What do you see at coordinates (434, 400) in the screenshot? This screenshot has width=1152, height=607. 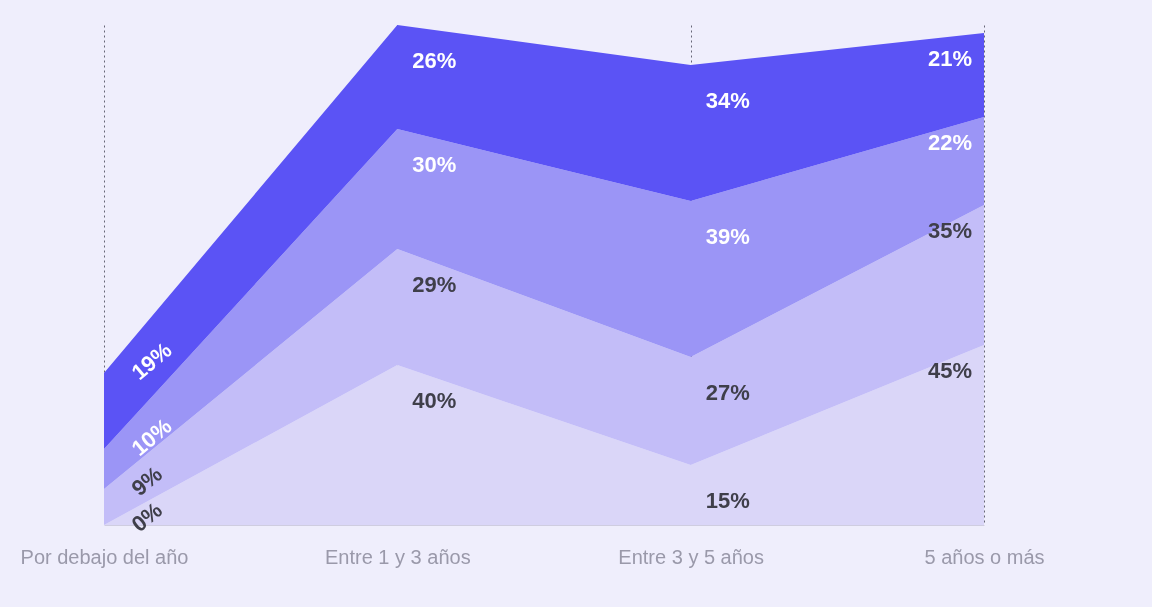 I see `data-label: 40%` at bounding box center [434, 400].